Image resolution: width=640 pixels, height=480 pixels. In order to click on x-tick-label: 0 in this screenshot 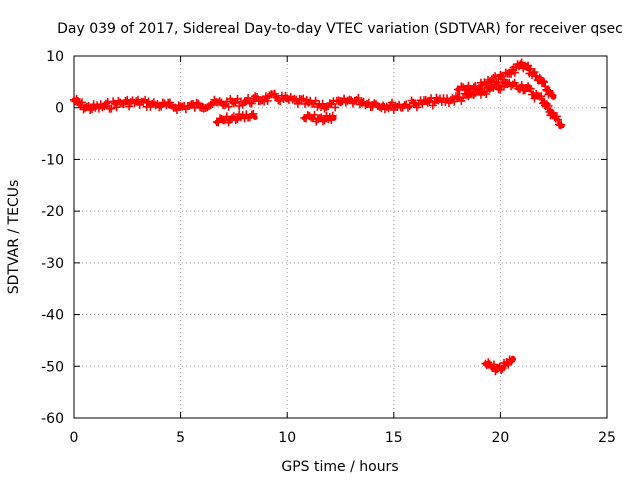, I will do `click(74, 438)`.